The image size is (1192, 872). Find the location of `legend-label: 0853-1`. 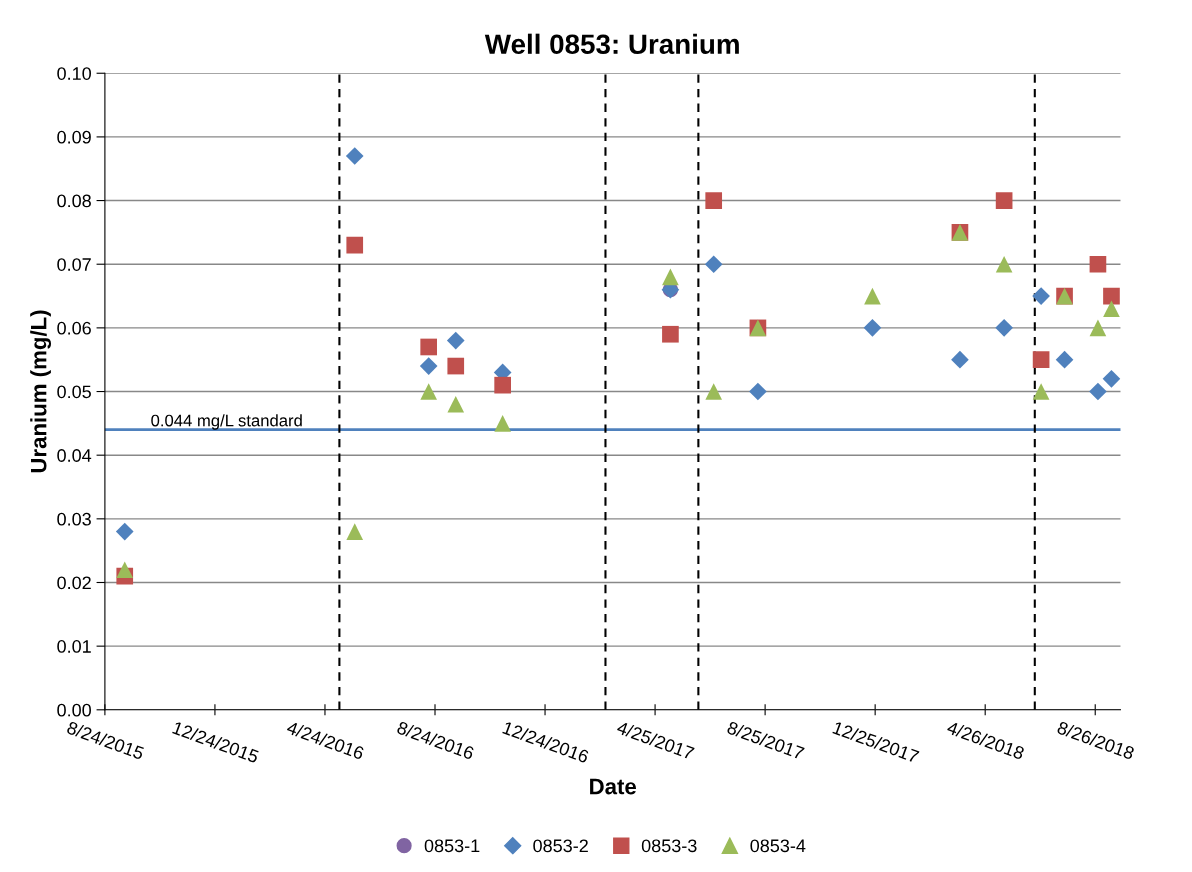

legend-label: 0853-1 is located at coordinates (452, 846).